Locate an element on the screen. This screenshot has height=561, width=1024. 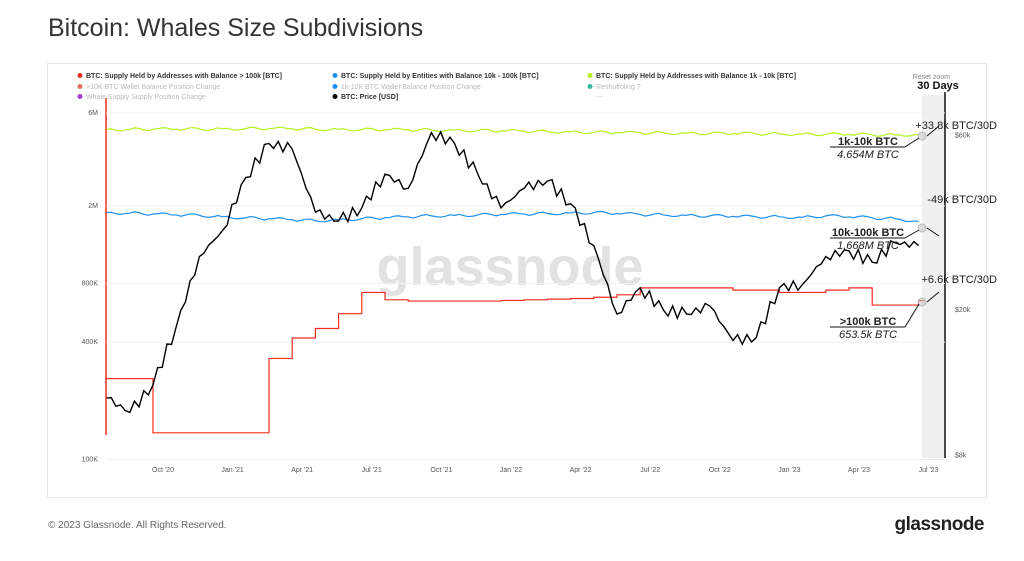
y-left-tick: 400K is located at coordinates (90, 342).